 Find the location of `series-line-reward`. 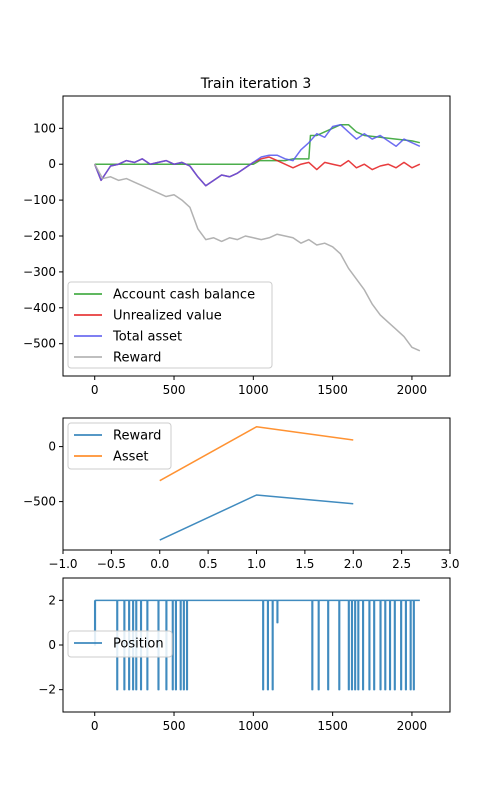

series-line-reward is located at coordinates (256, 517).